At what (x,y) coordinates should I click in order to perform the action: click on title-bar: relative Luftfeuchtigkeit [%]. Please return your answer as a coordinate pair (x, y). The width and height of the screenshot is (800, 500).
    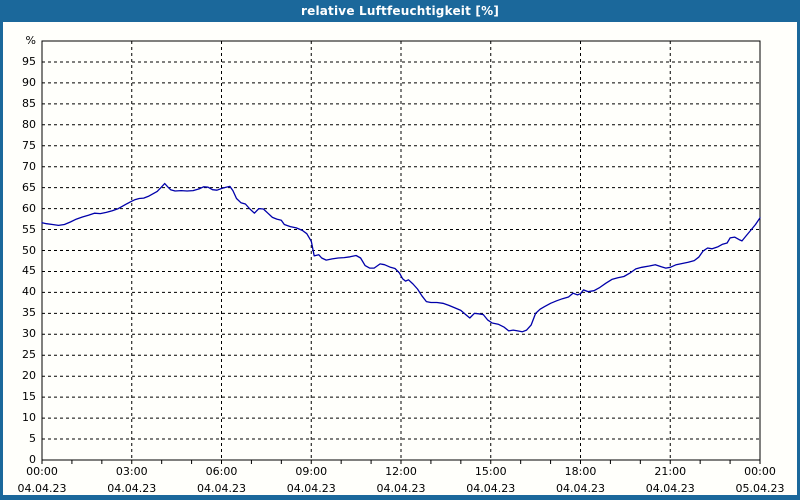
    Looking at the image, I should click on (400, 11).